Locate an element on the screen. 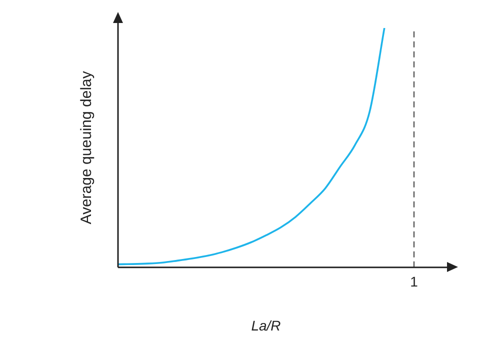 The image size is (480, 343). text: 1 is located at coordinates (414, 281).